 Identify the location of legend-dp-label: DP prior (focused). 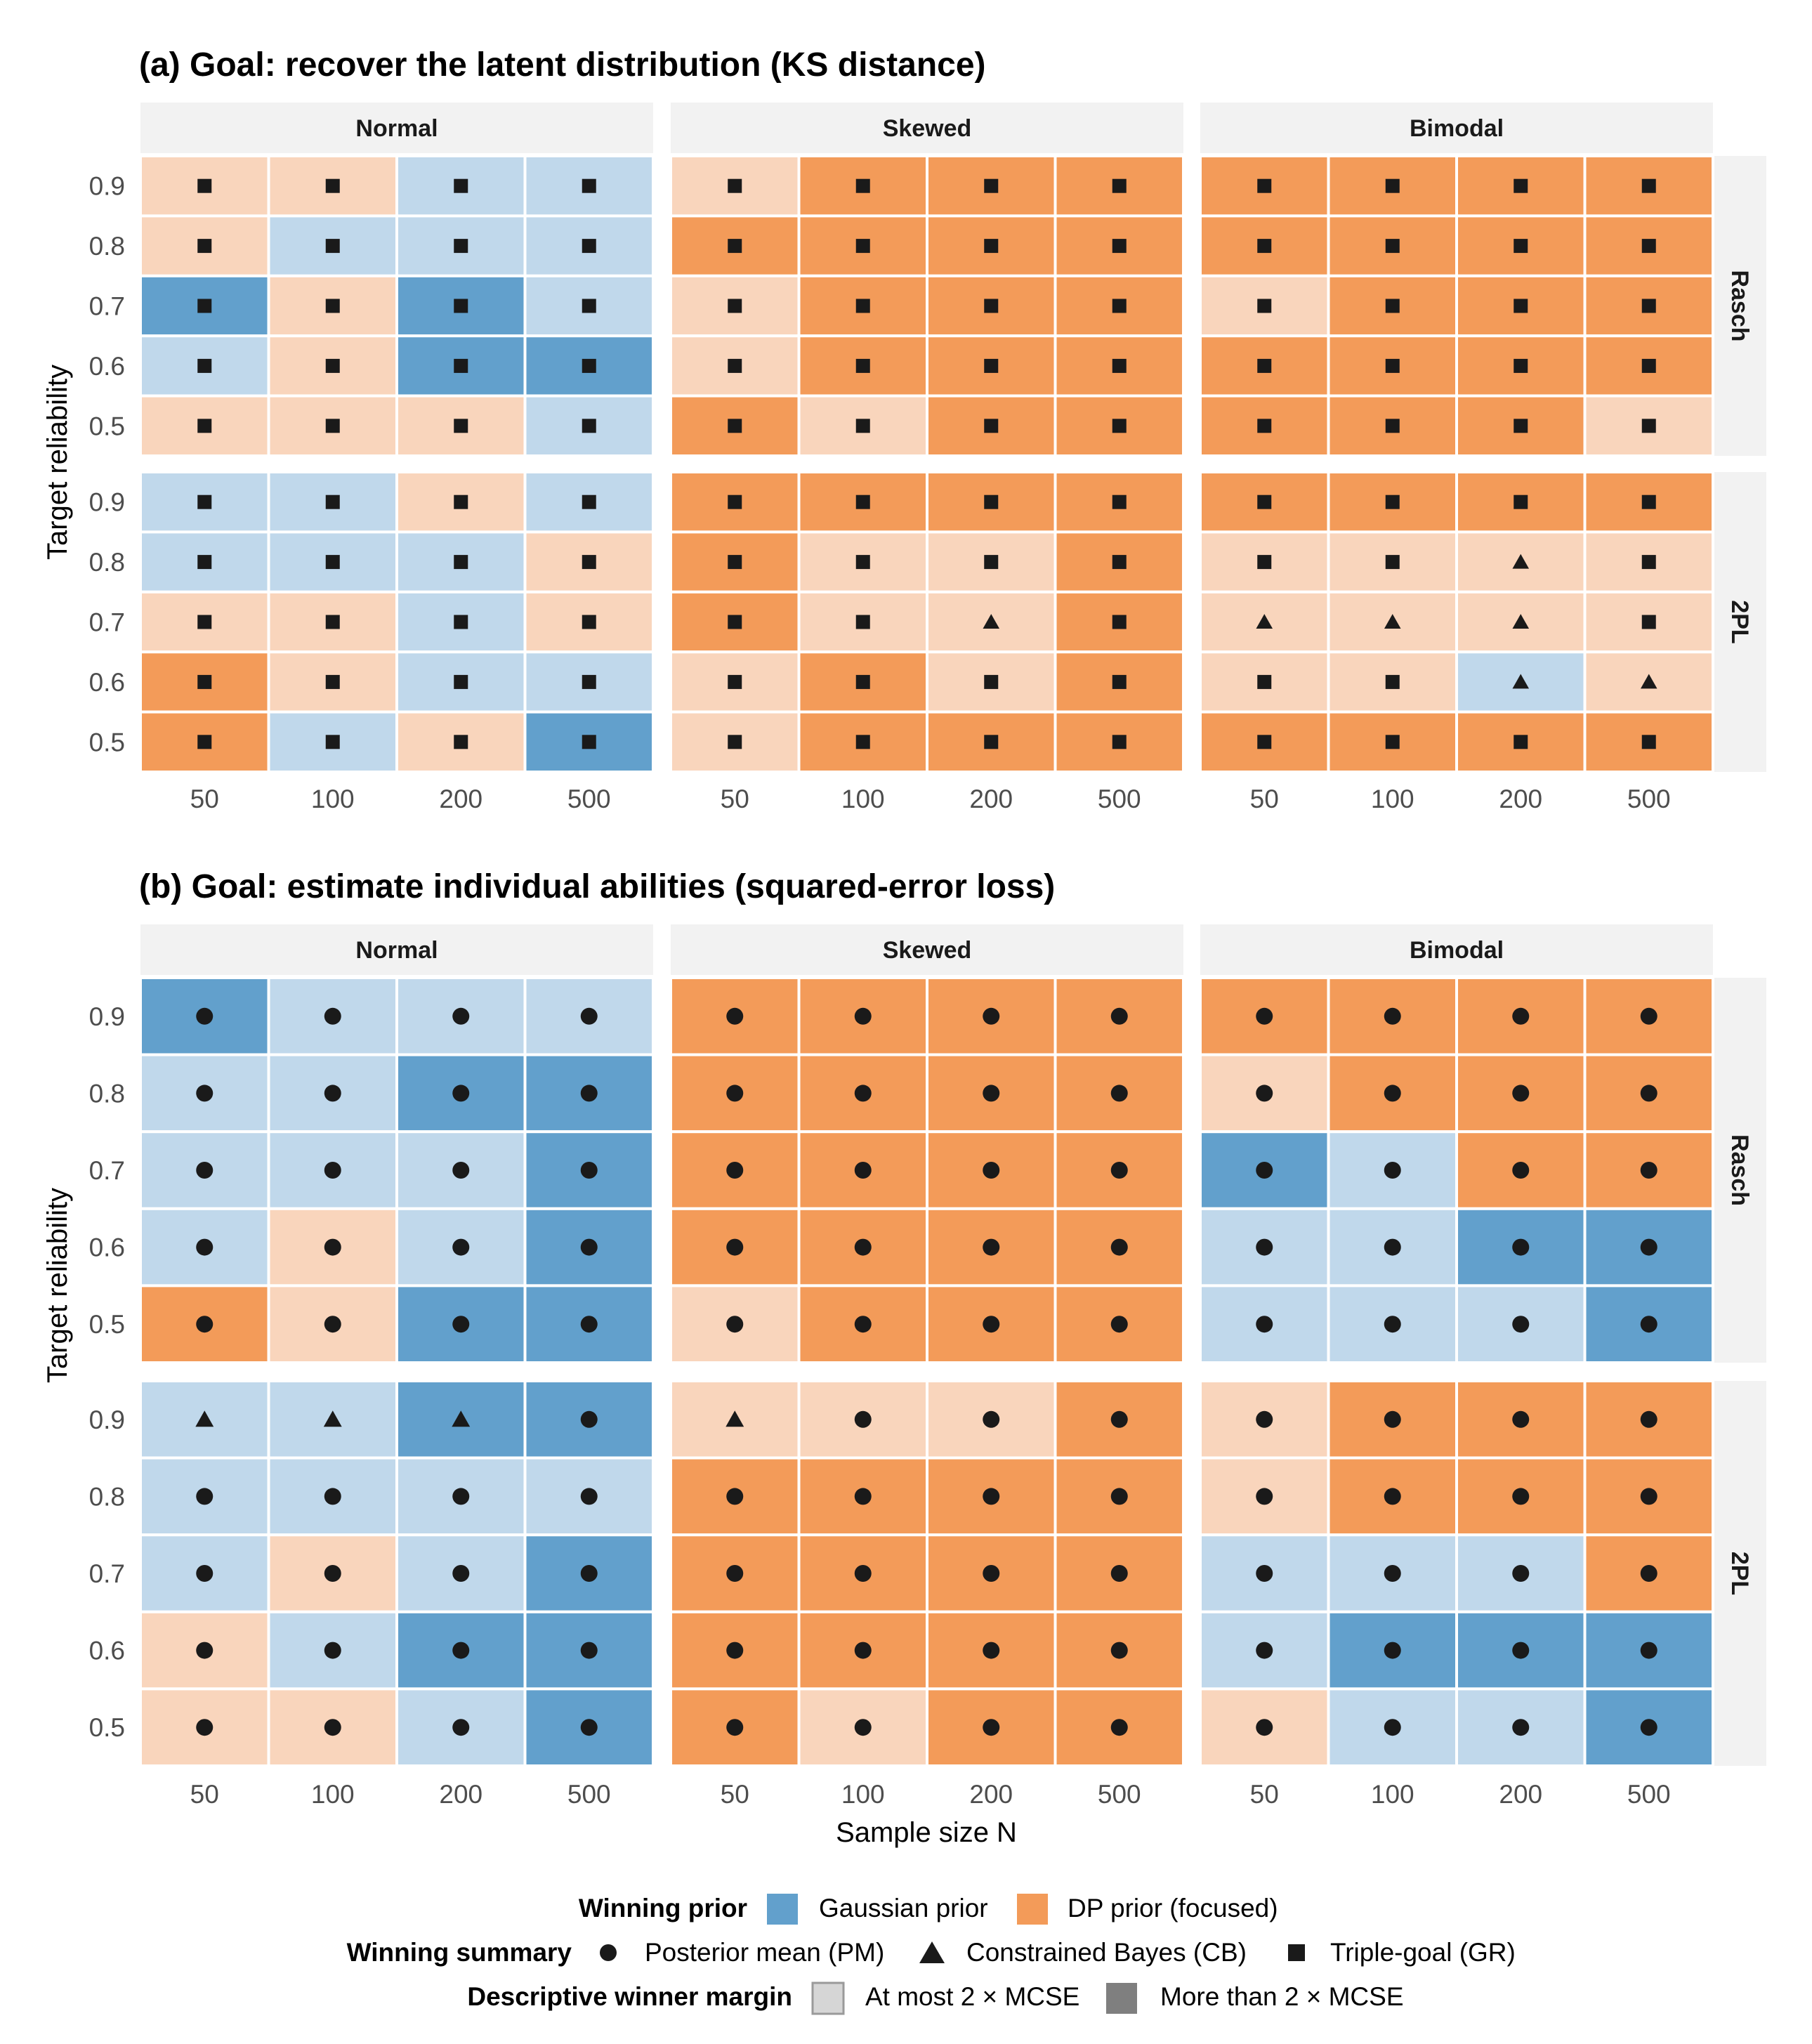
(1173, 1908).